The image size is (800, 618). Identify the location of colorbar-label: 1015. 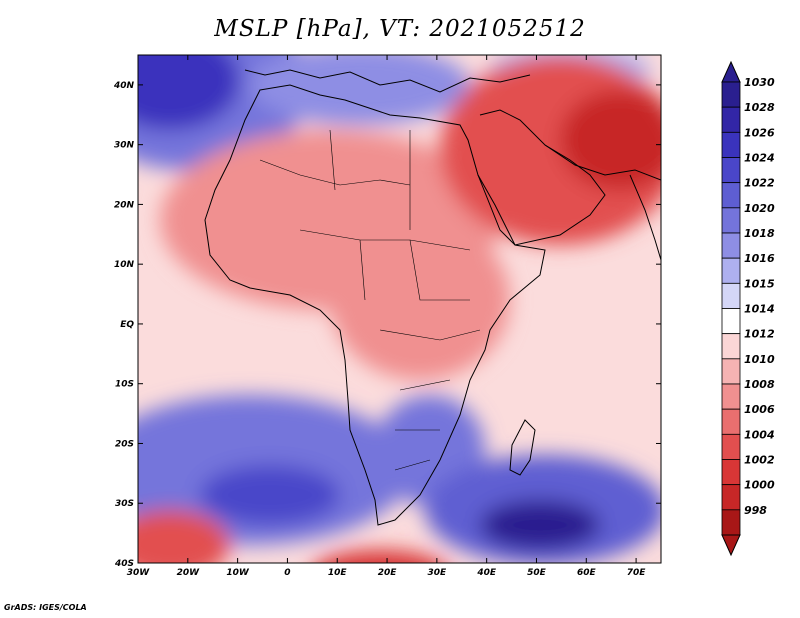
(759, 283).